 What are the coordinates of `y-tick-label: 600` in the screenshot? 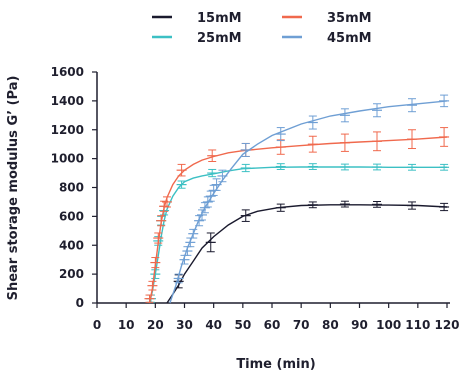 It's located at (71, 216).